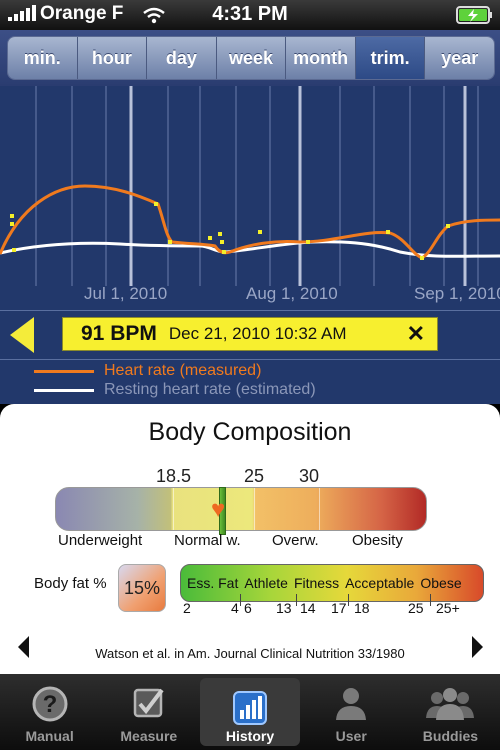 The image size is (500, 750). Describe the element at coordinates (64, 390) in the screenshot. I see `legend-resting-swatch` at that location.